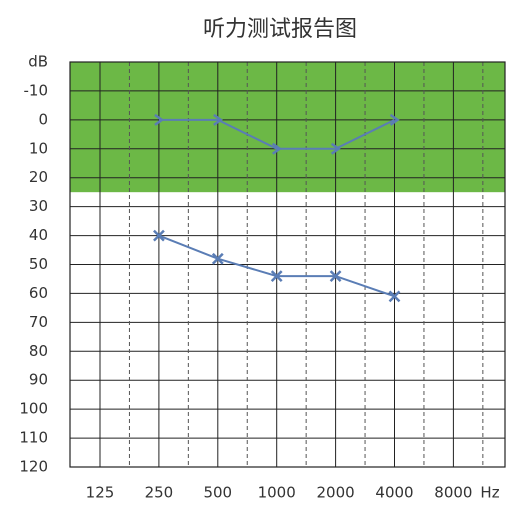 The height and width of the screenshot is (514, 522). Describe the element at coordinates (33, 409) in the screenshot. I see `y-tick-label: 100` at that location.